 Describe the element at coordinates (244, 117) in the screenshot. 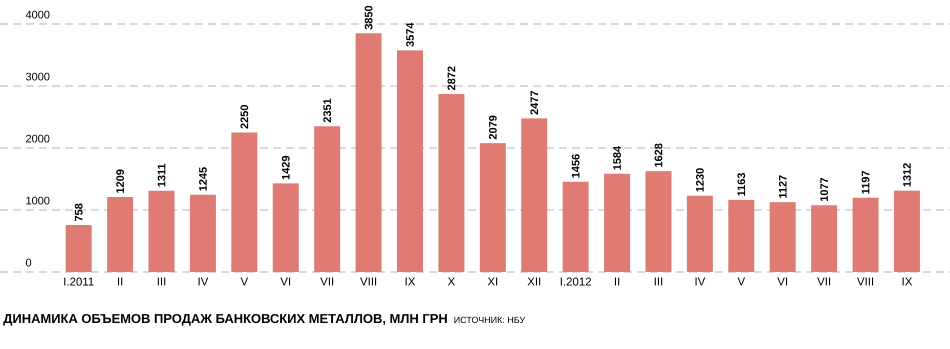

I see `data-label: 2250` at that location.